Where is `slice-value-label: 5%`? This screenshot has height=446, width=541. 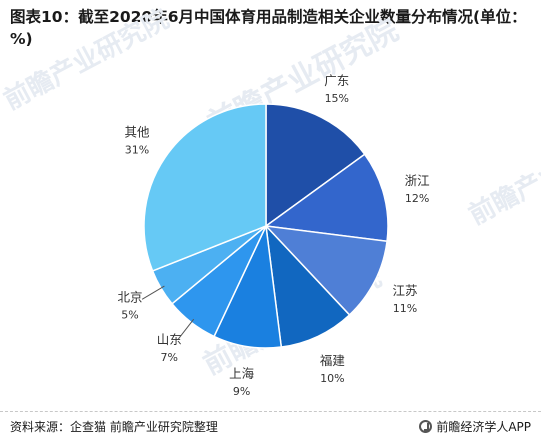
slice-value-label: 5% is located at coordinates (129, 314).